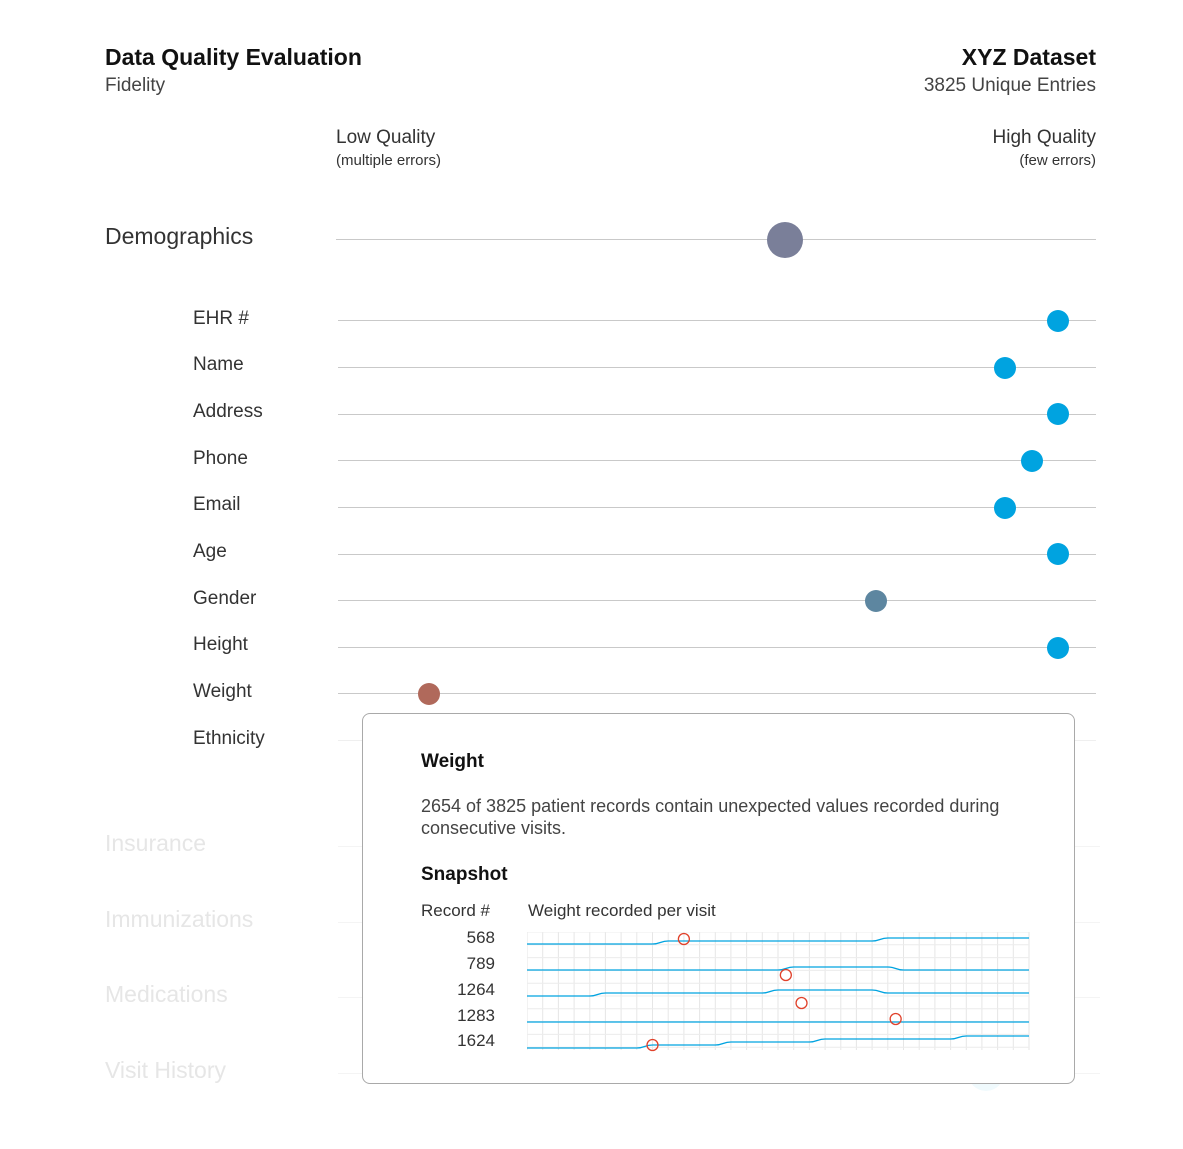  What do you see at coordinates (179, 919) in the screenshot?
I see `category-label-immunizations: Immunizations` at bounding box center [179, 919].